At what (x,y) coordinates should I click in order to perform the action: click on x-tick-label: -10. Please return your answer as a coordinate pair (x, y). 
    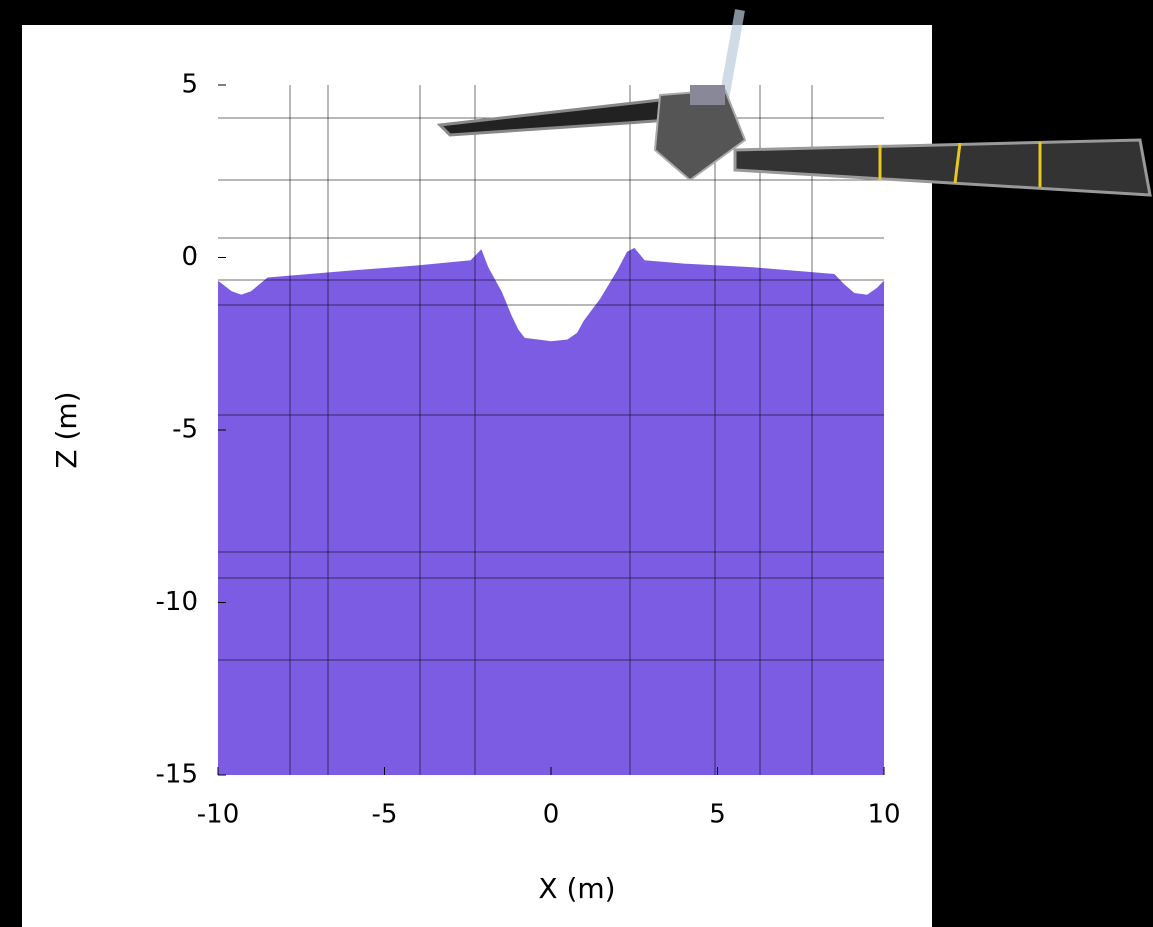
    Looking at the image, I should click on (218, 815).